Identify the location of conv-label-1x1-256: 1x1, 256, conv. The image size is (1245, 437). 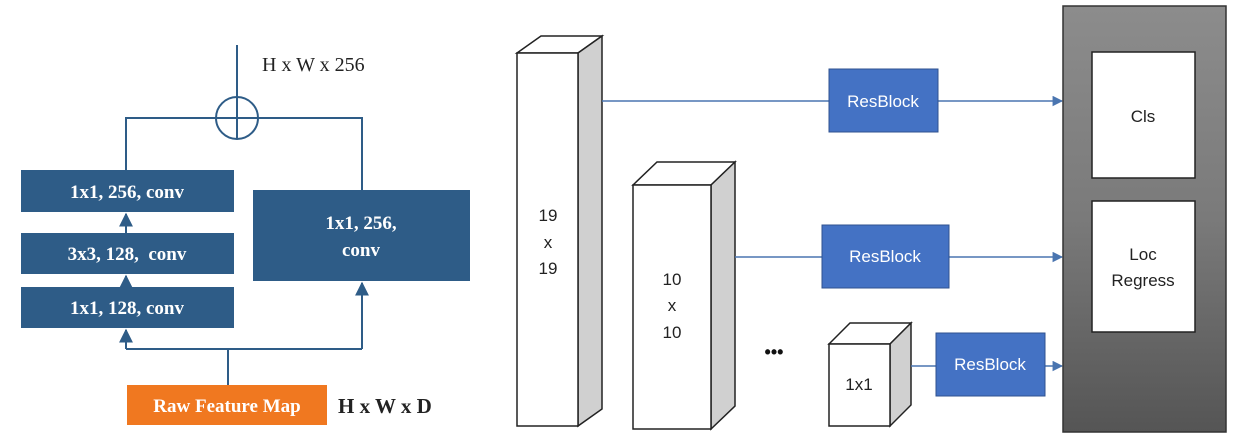
(127, 192).